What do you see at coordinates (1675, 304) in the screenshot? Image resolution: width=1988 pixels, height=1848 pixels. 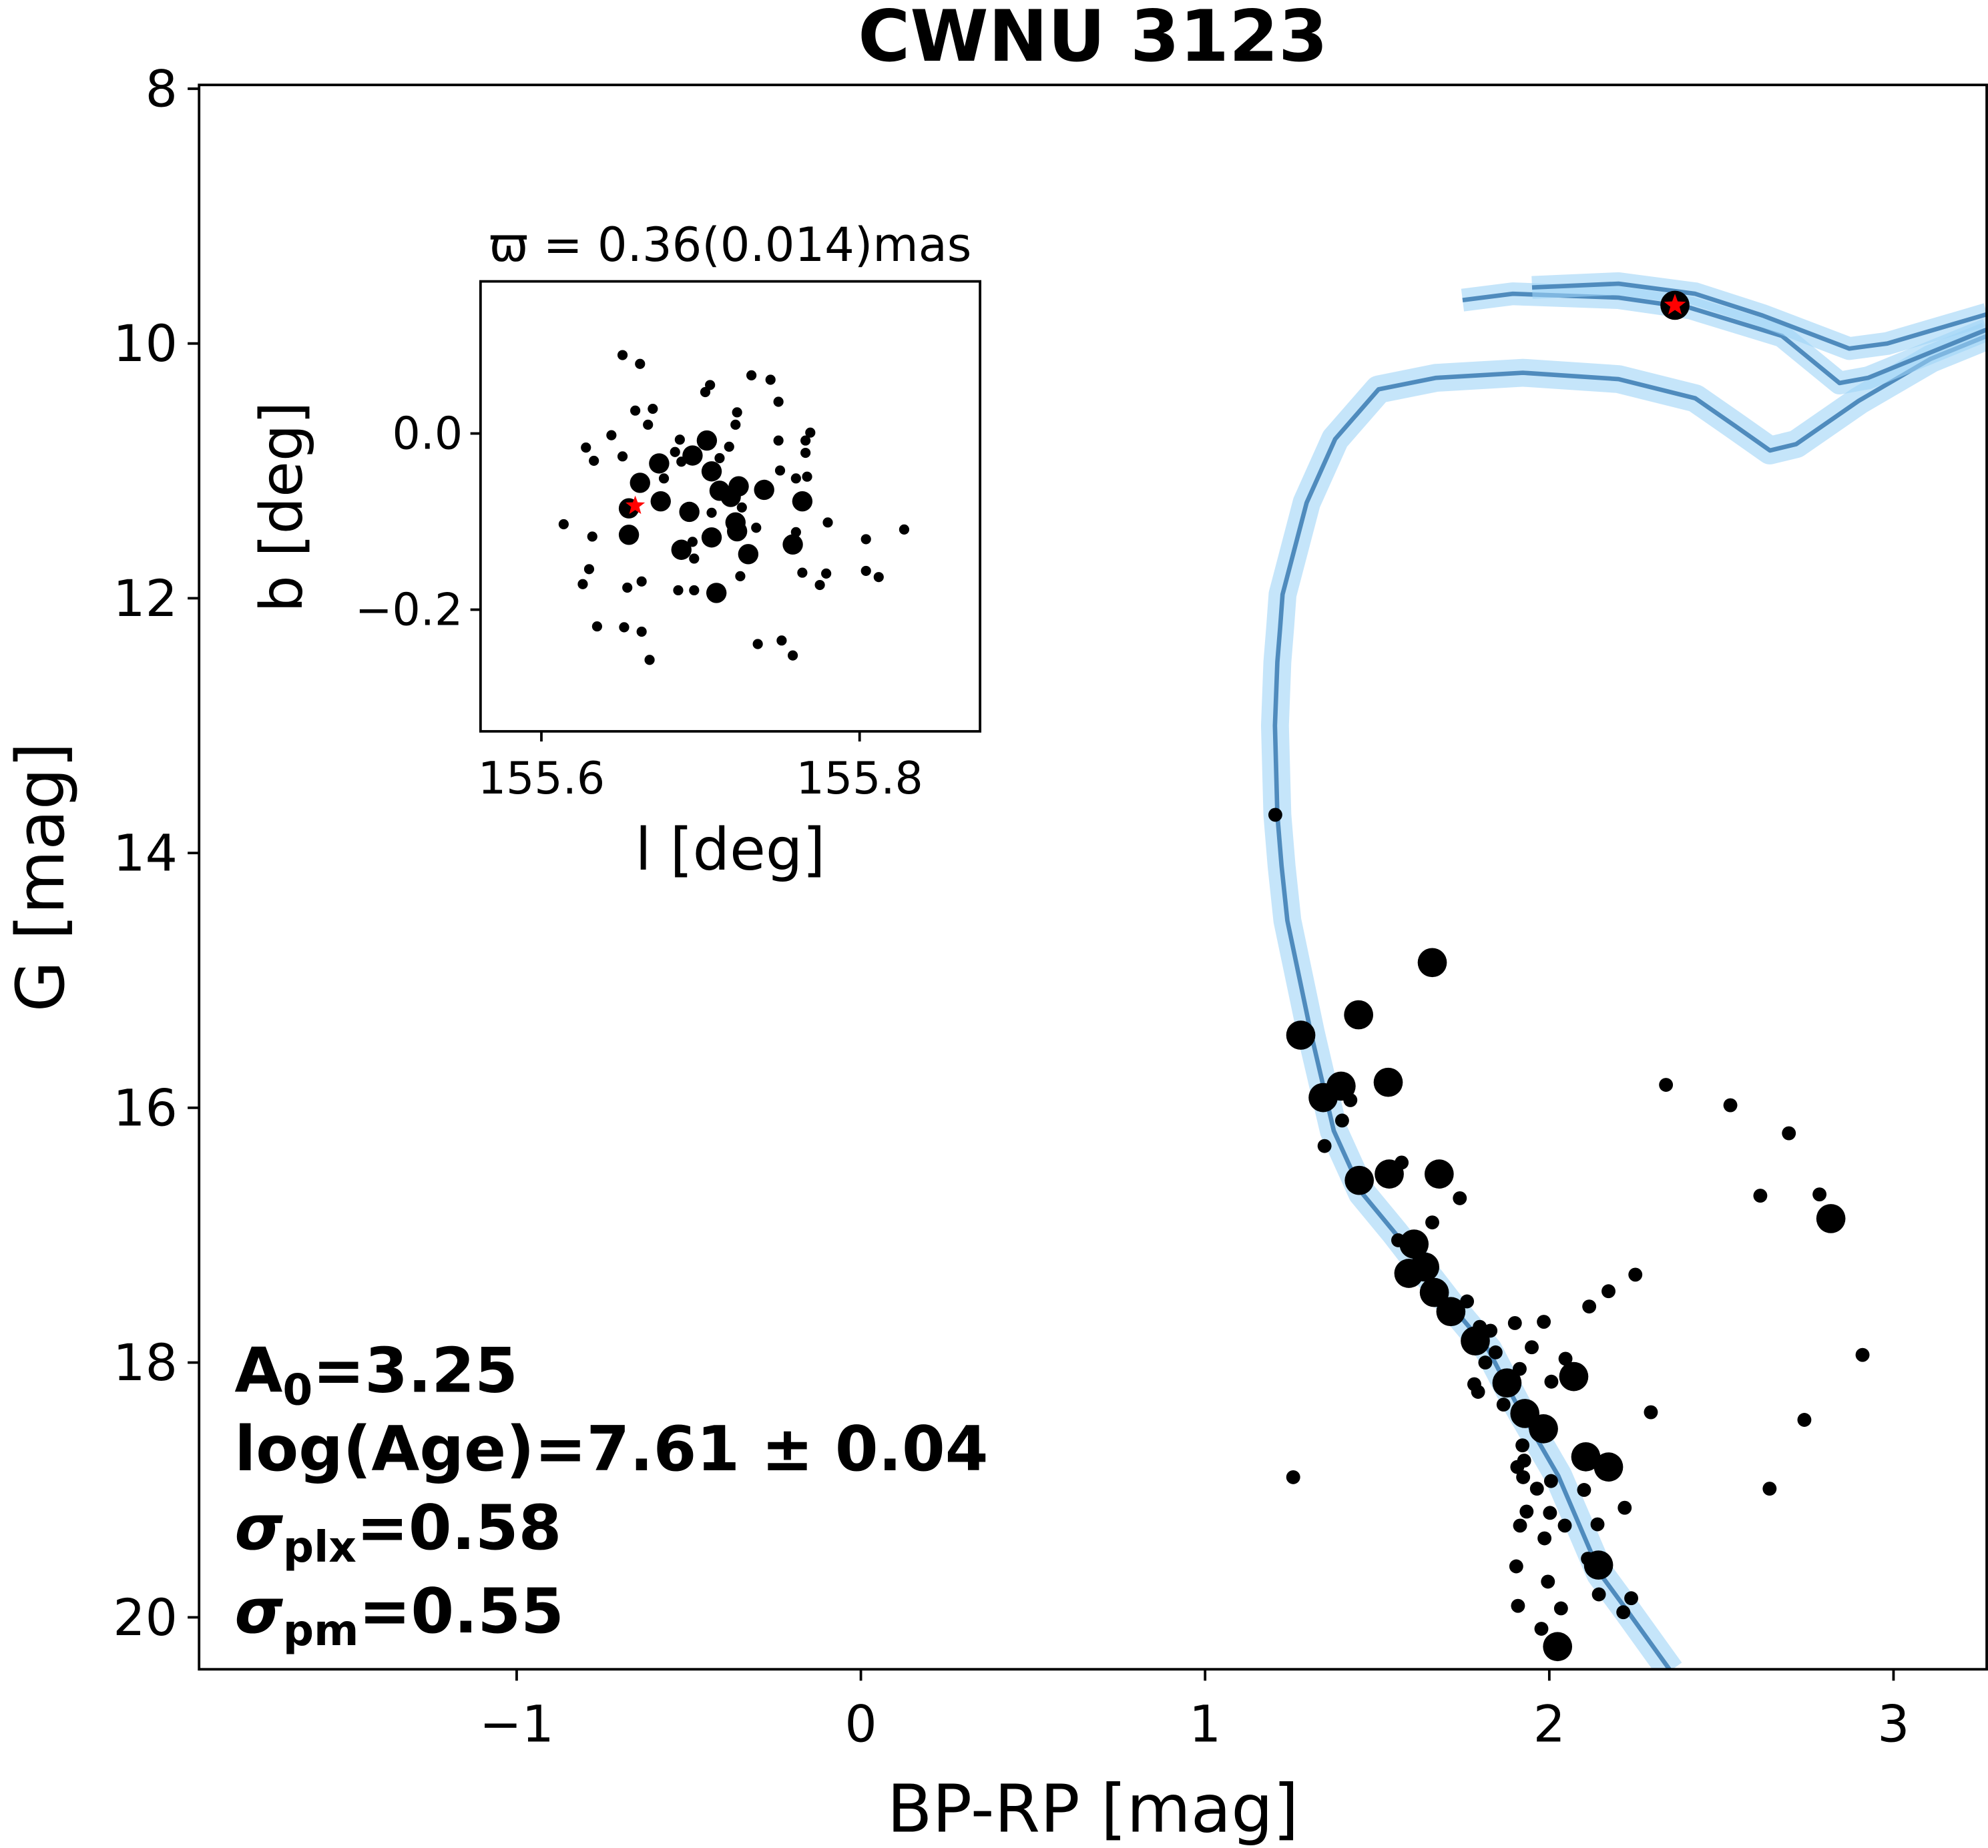 I see `highlight-star-marker` at bounding box center [1675, 304].